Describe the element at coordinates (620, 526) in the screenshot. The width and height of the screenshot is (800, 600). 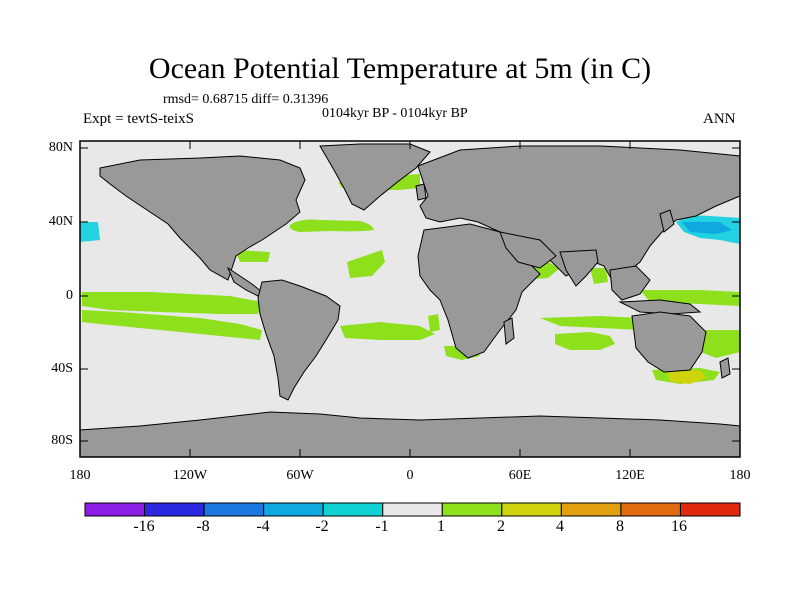
I see `colorbar-label: 8` at that location.